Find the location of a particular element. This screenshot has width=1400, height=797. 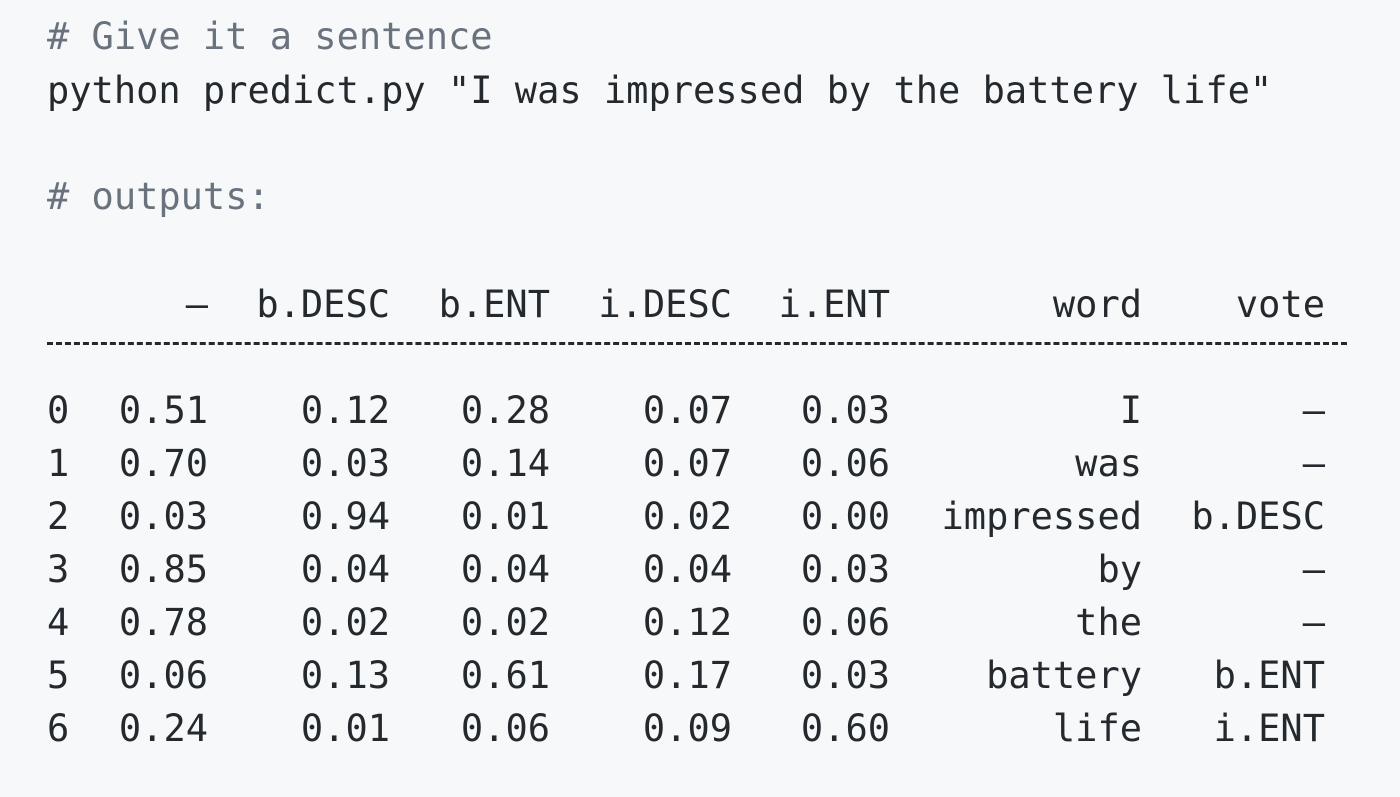

table-cell: 5 is located at coordinates (58, 675).